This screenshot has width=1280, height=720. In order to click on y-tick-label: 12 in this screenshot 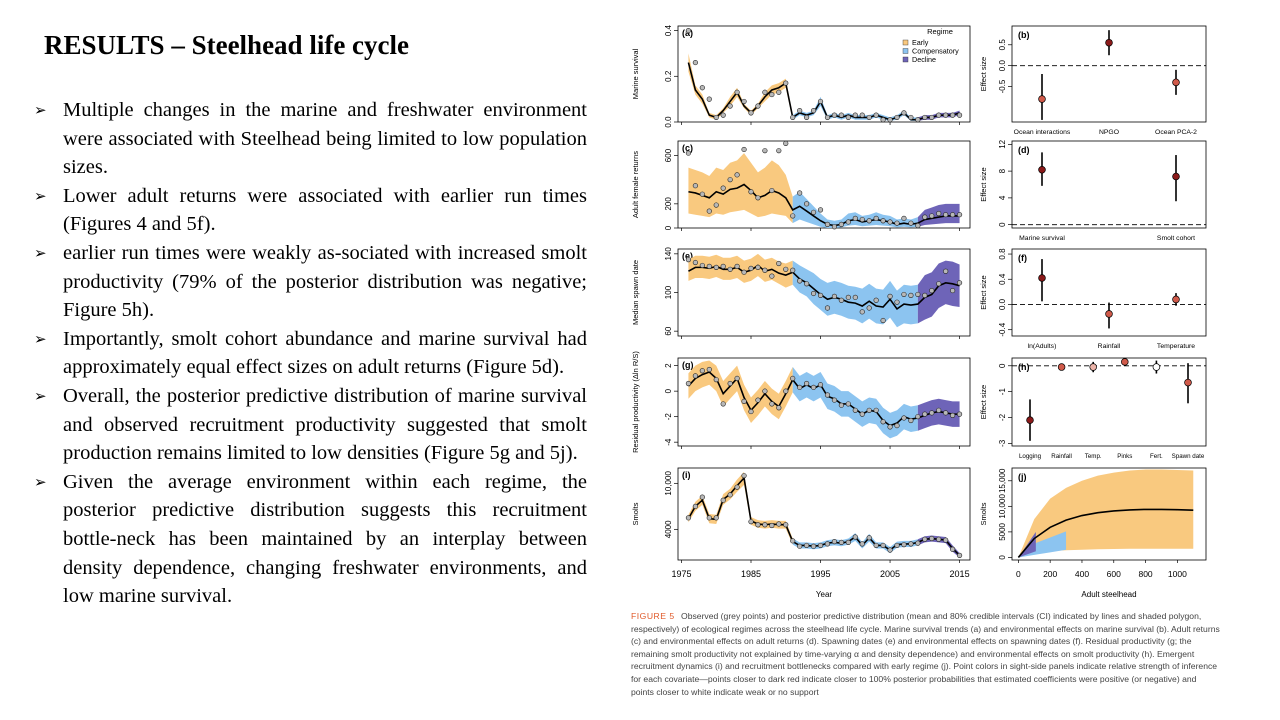, I will do `click(1002, 143)`.